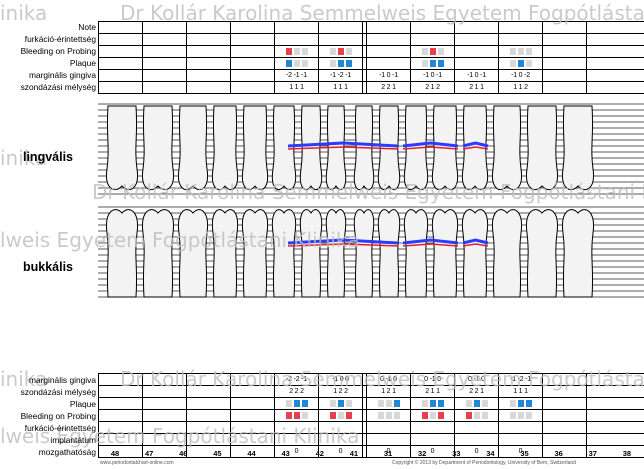 Image resolution: width=644 pixels, height=469 pixels. Describe the element at coordinates (388, 75) in the screenshot. I see `measure-value: -1 0 -1` at that location.